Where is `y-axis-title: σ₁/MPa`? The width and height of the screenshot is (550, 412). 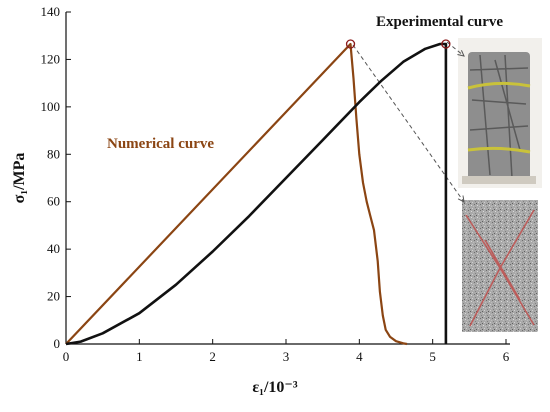
y-axis-title: σ₁/MPa is located at coordinates (19, 178).